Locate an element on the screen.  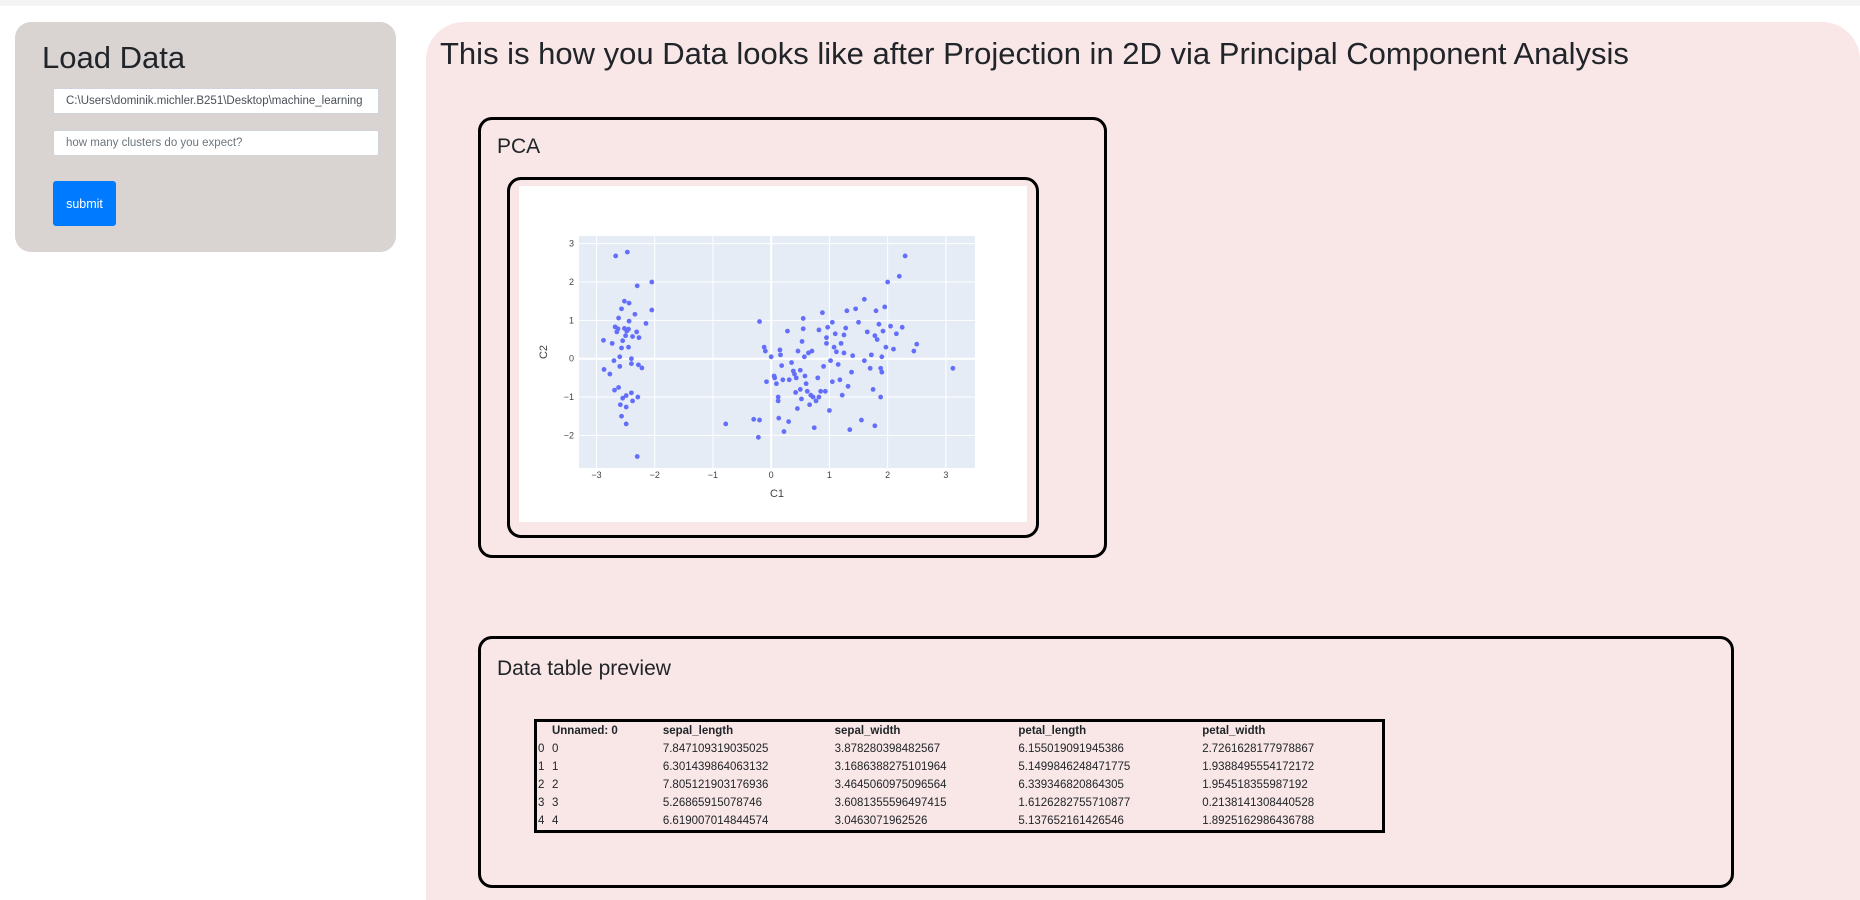
pca-scatter-chart: −3 −2 −1 0 1 2 3 −2 −1 0 1 2 3 C1 C2 is located at coordinates (773, 354).